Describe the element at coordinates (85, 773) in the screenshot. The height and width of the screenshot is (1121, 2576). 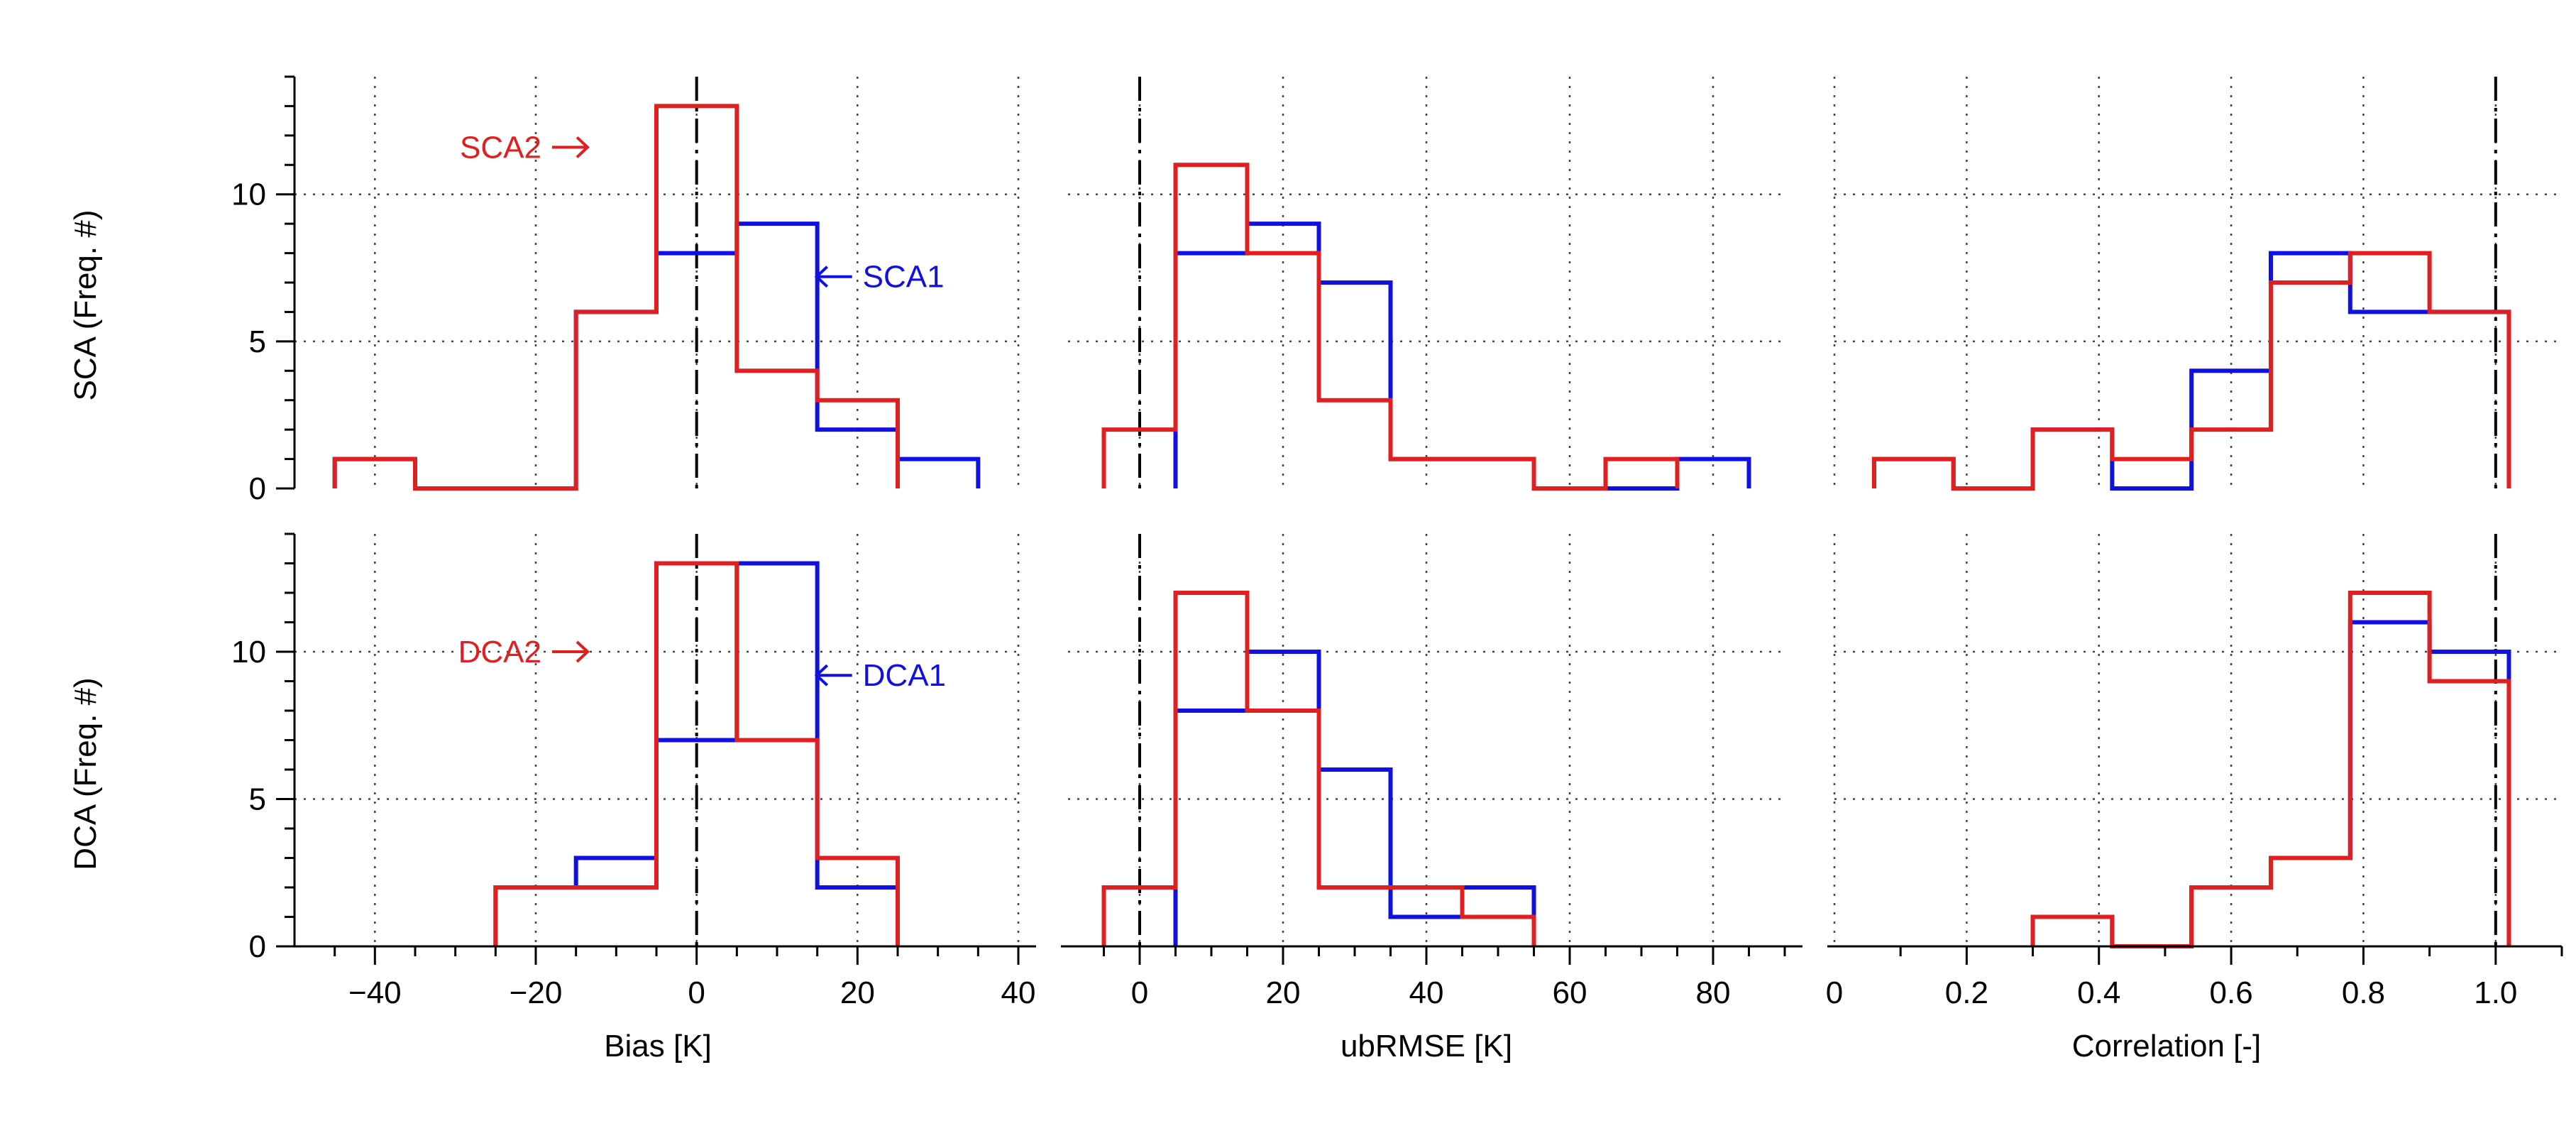
I see `row-label-dca: DCA (Freq. #)` at that location.